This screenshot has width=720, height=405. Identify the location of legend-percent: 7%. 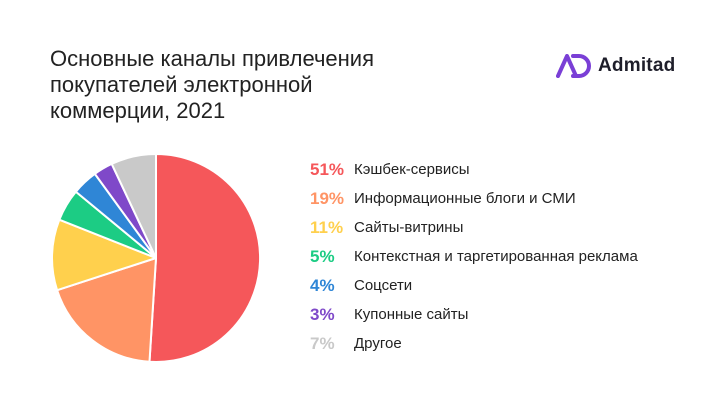
(322, 343).